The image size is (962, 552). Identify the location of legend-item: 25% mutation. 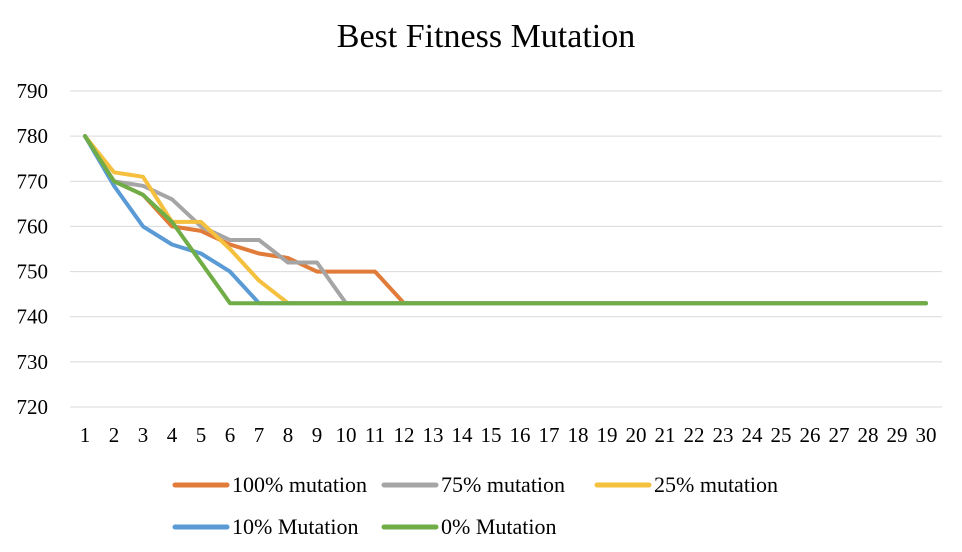
(686, 484).